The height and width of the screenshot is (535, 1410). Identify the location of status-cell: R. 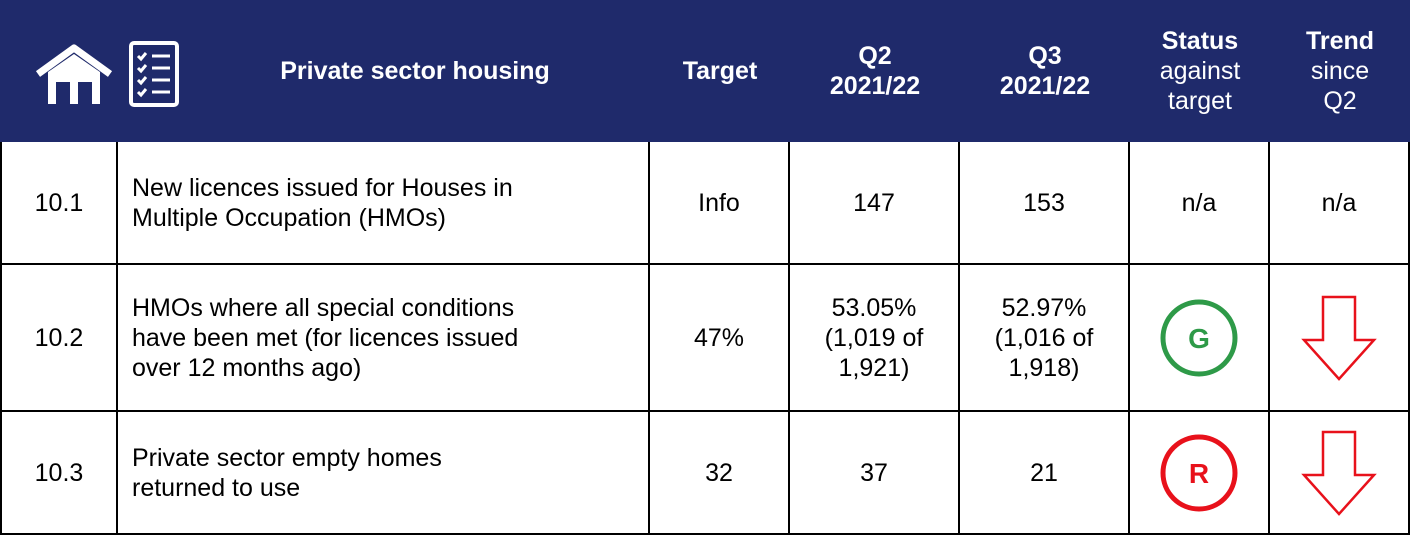
(1200, 473).